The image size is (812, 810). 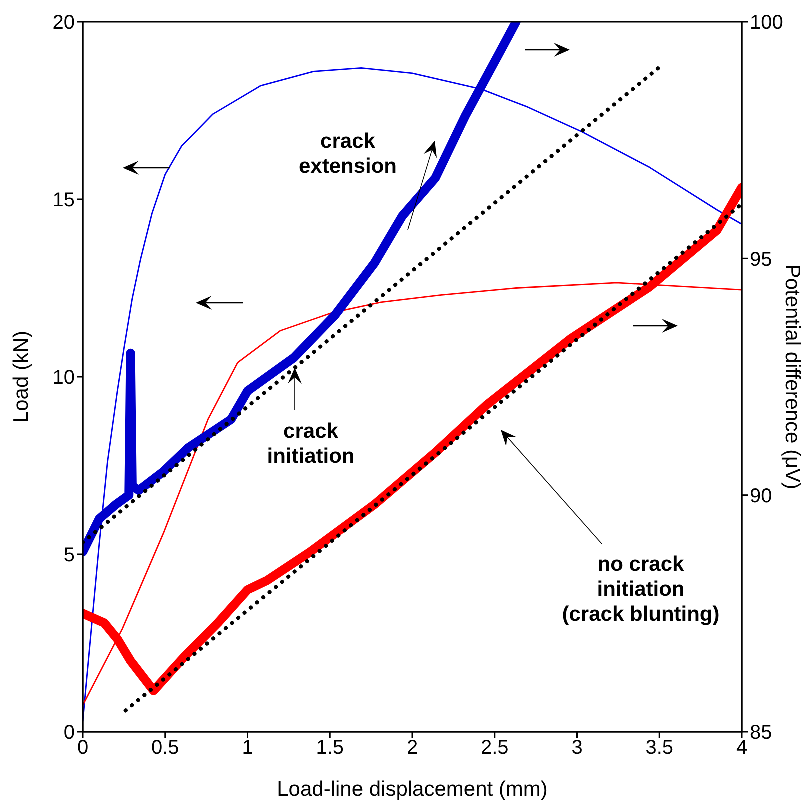 I want to click on x-tick-label: 3, so click(x=577, y=748).